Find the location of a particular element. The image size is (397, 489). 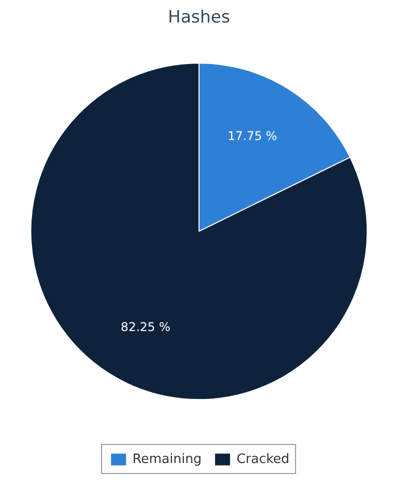

legend-label: Remaining is located at coordinates (167, 459).